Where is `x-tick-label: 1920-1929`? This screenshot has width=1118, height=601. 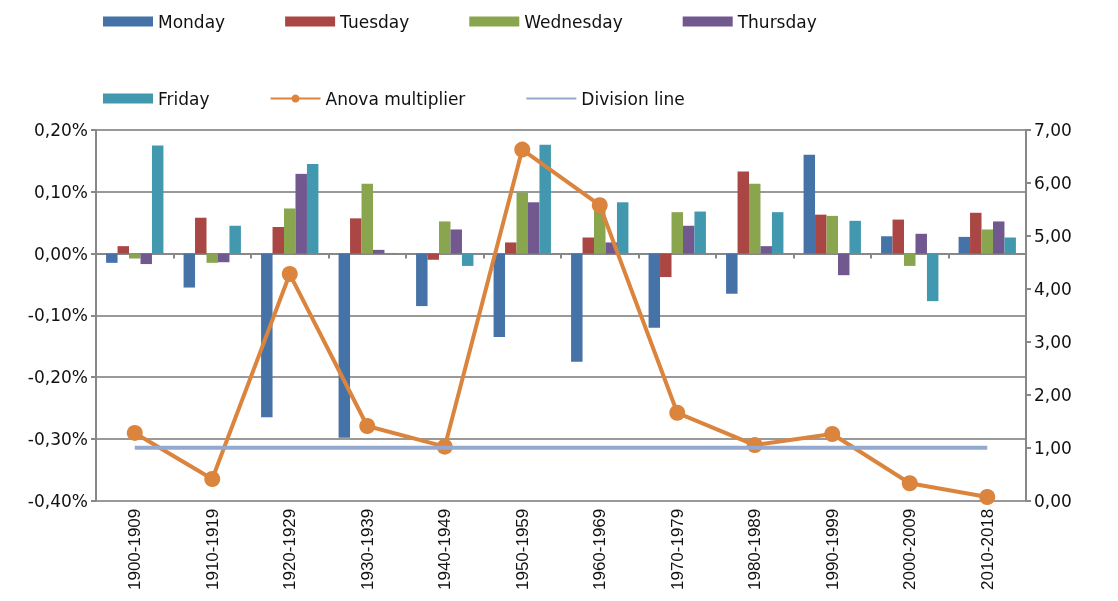
x-tick-label: 1920-1929 is located at coordinates (290, 549).